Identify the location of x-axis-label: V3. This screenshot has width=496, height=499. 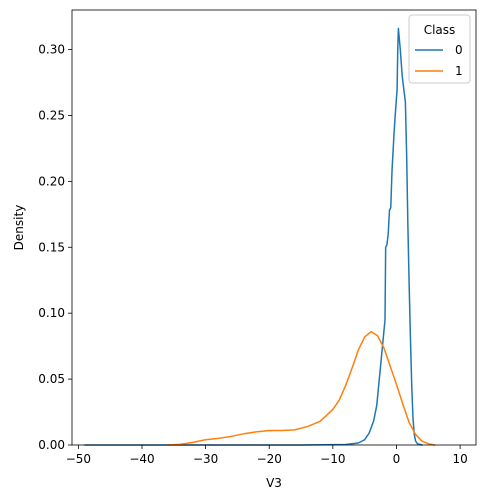
(274, 483).